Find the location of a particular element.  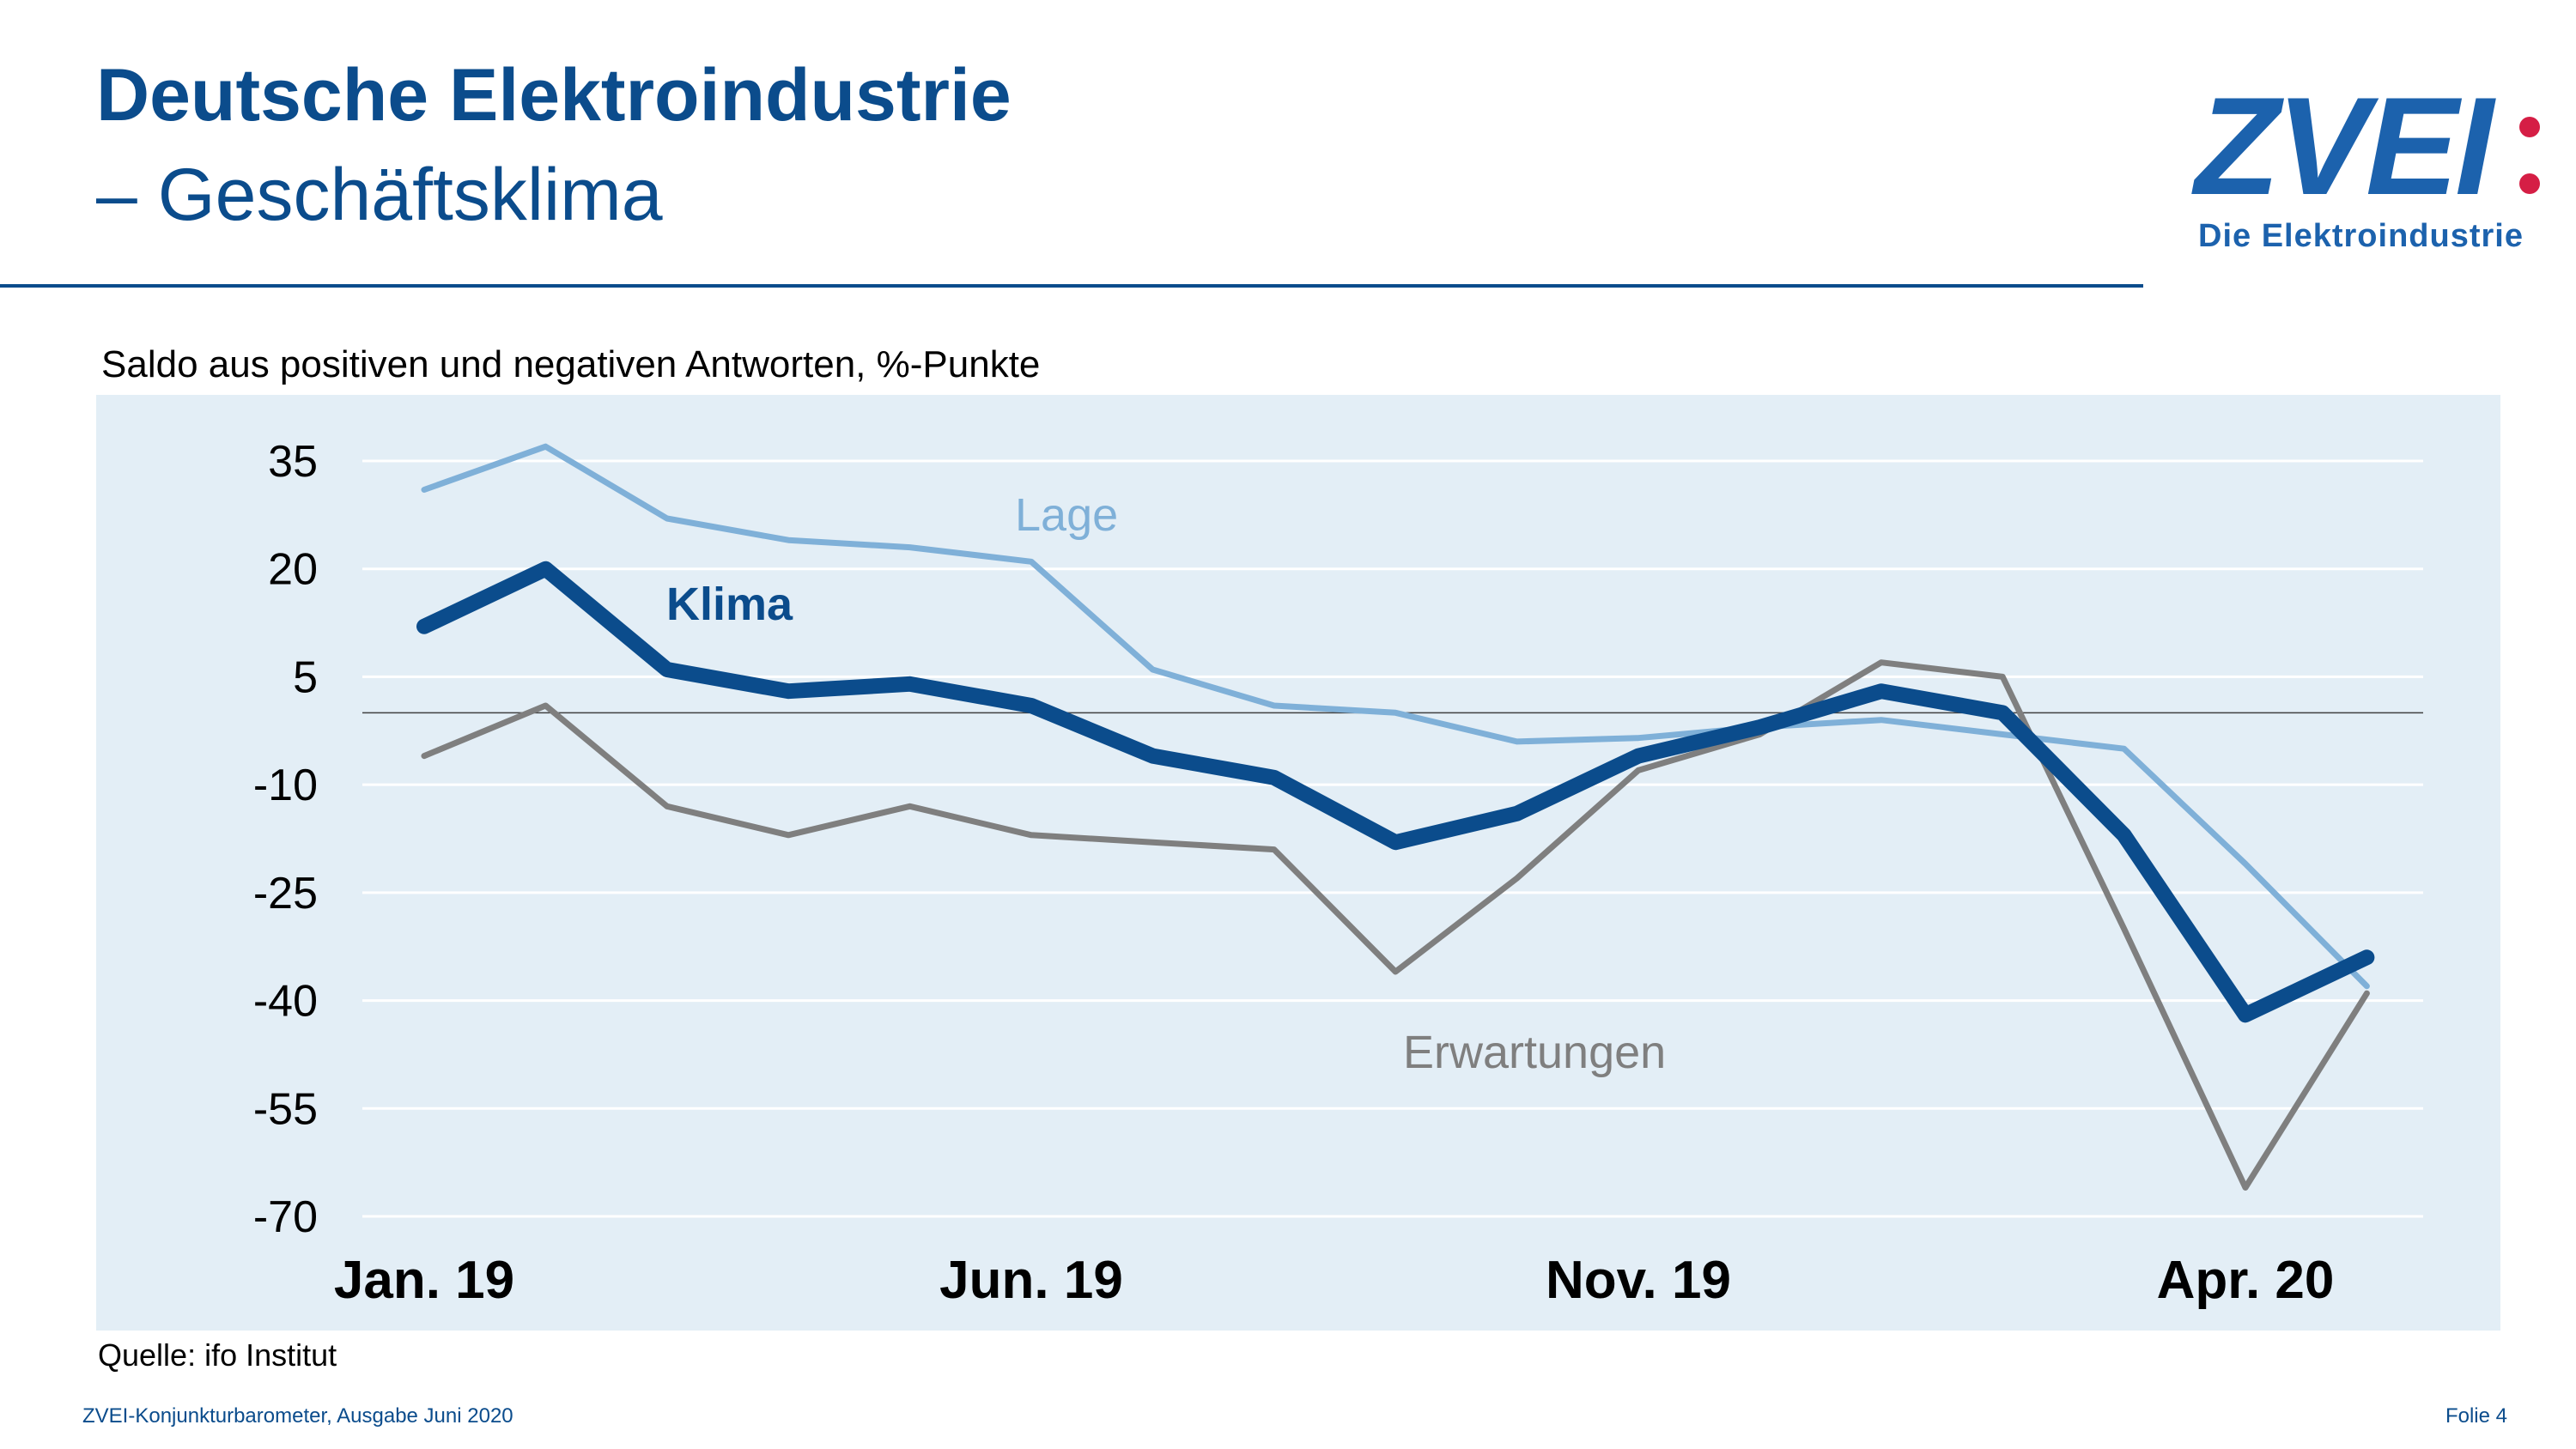

y-tick-label: -40 is located at coordinates (285, 1002).